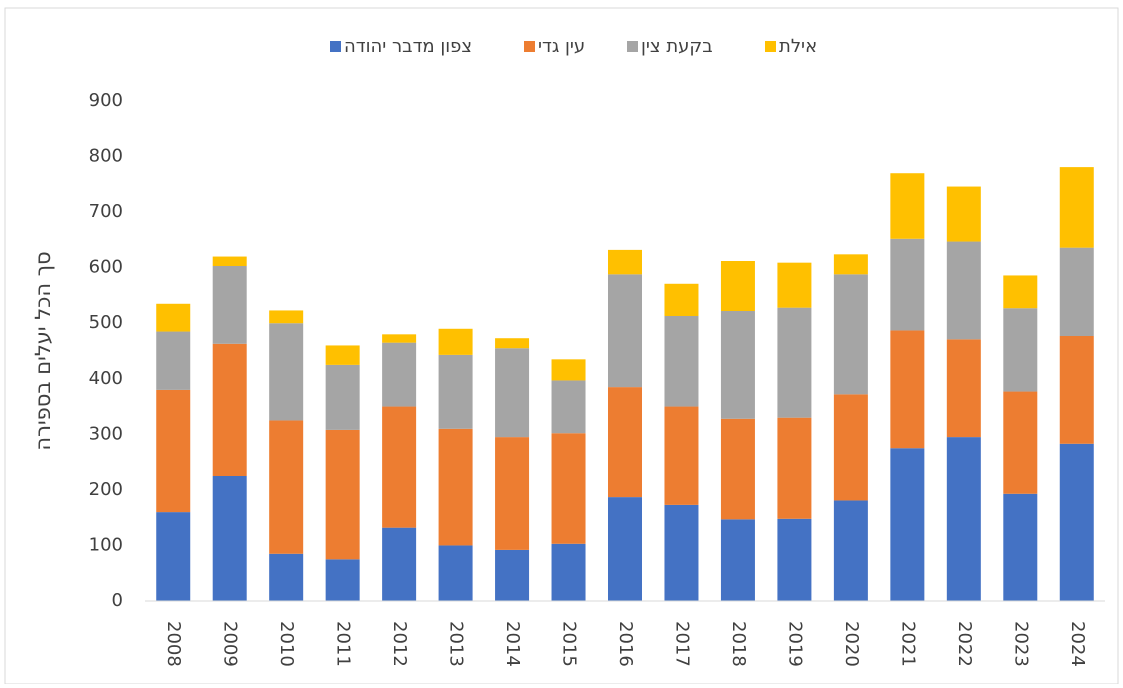  Describe the element at coordinates (230, 644) in the screenshot. I see `x-tick-label: 2009` at that location.